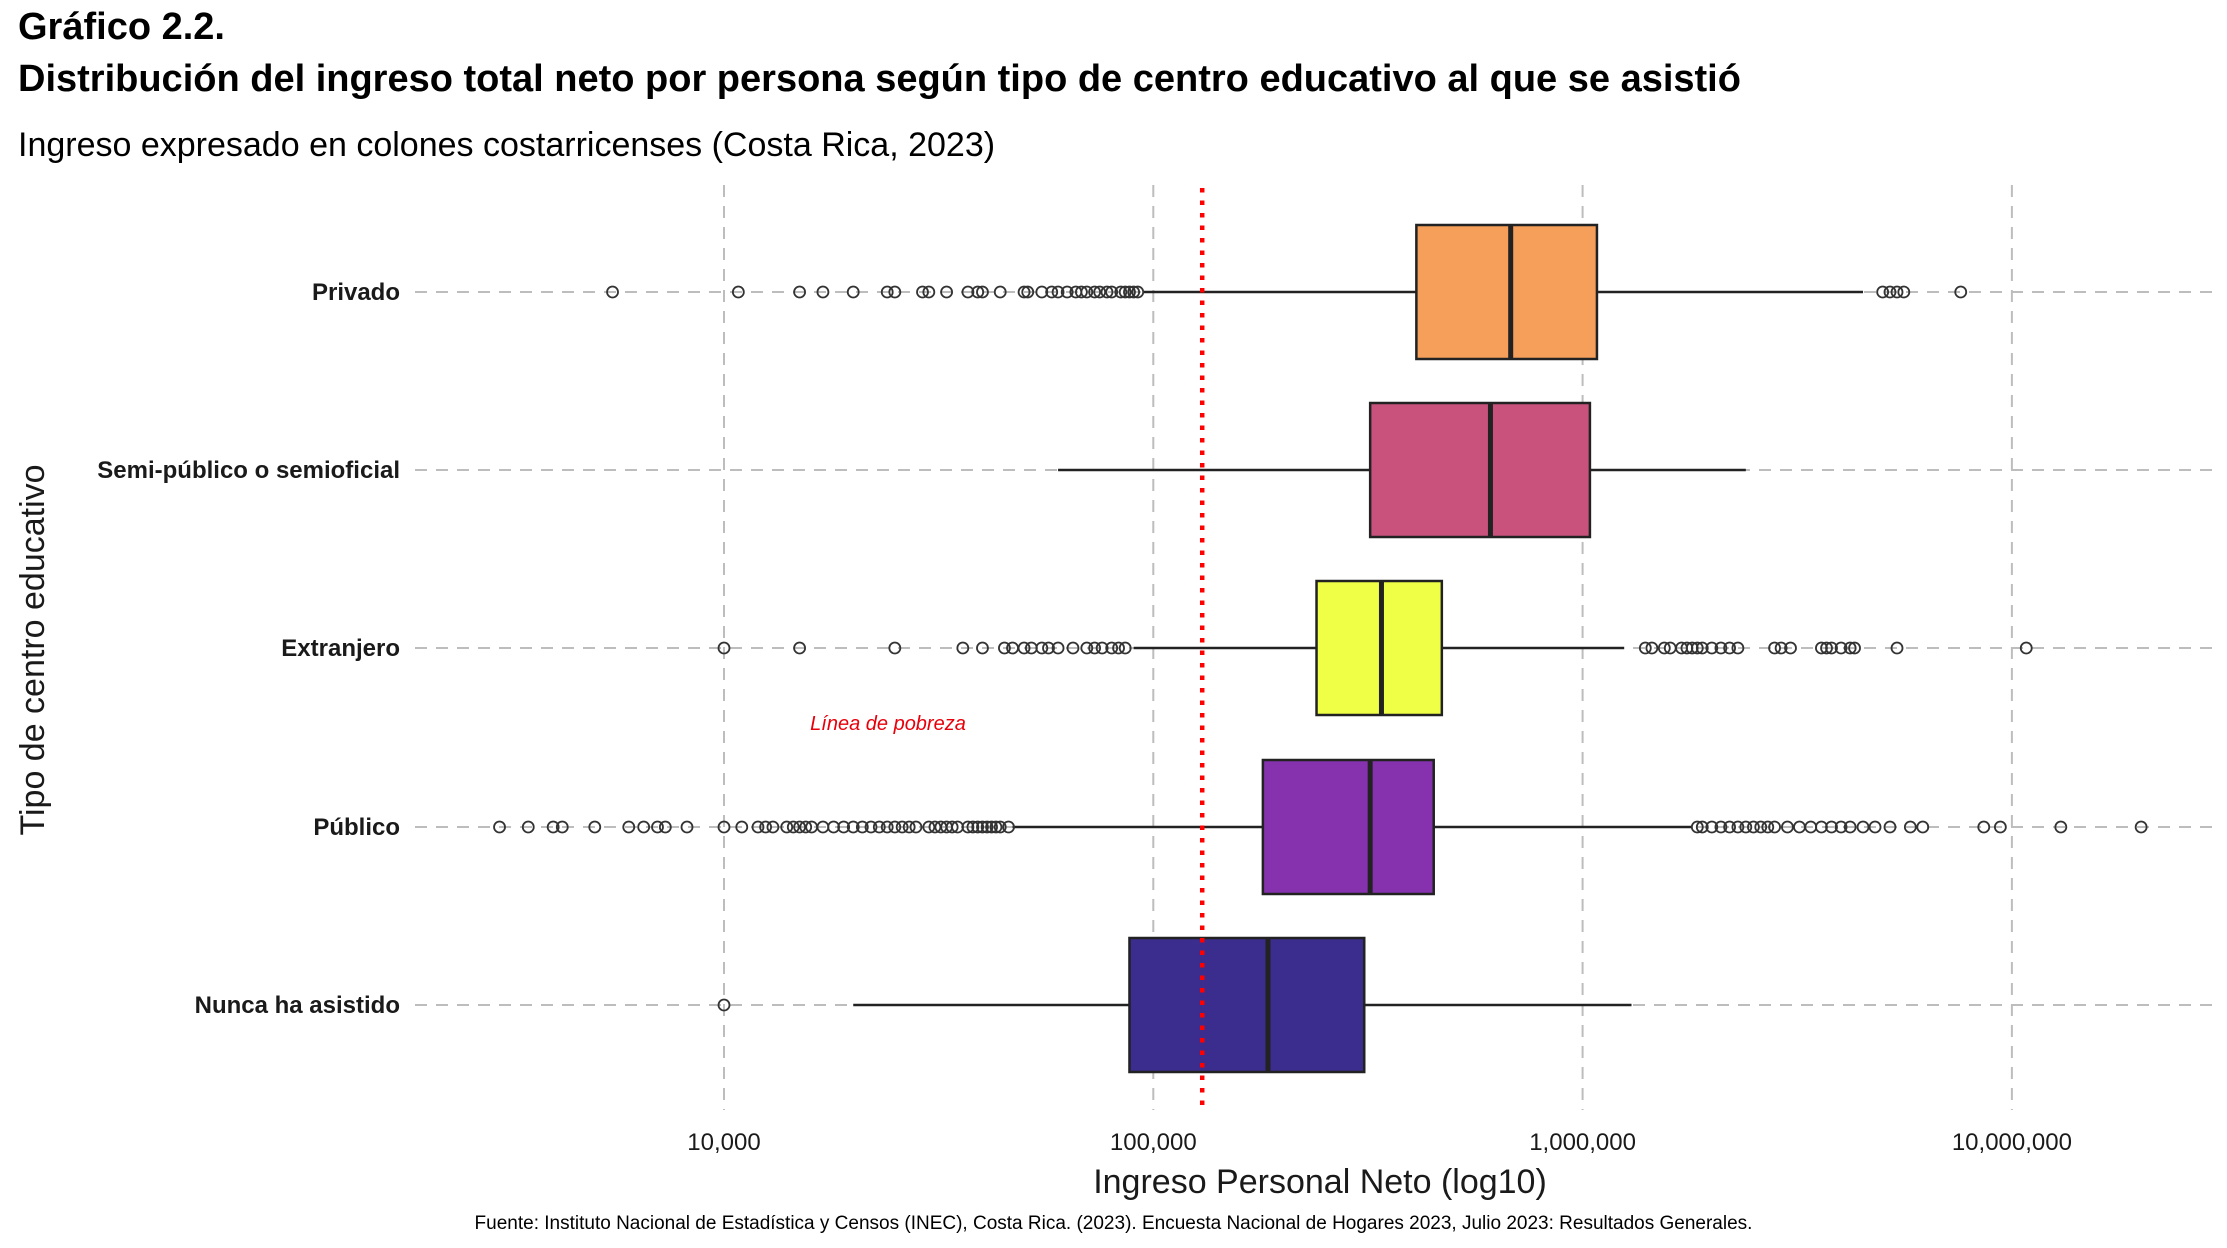  I want to click on y-axis-title: Tipo de centro educativo, so click(33, 649).